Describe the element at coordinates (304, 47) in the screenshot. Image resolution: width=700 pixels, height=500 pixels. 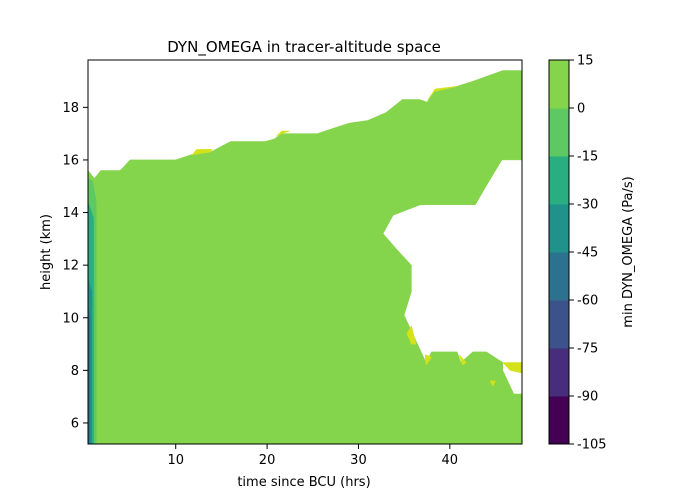
I see `chart-title: DYN_OMEGA in tracer-altitude space` at that location.